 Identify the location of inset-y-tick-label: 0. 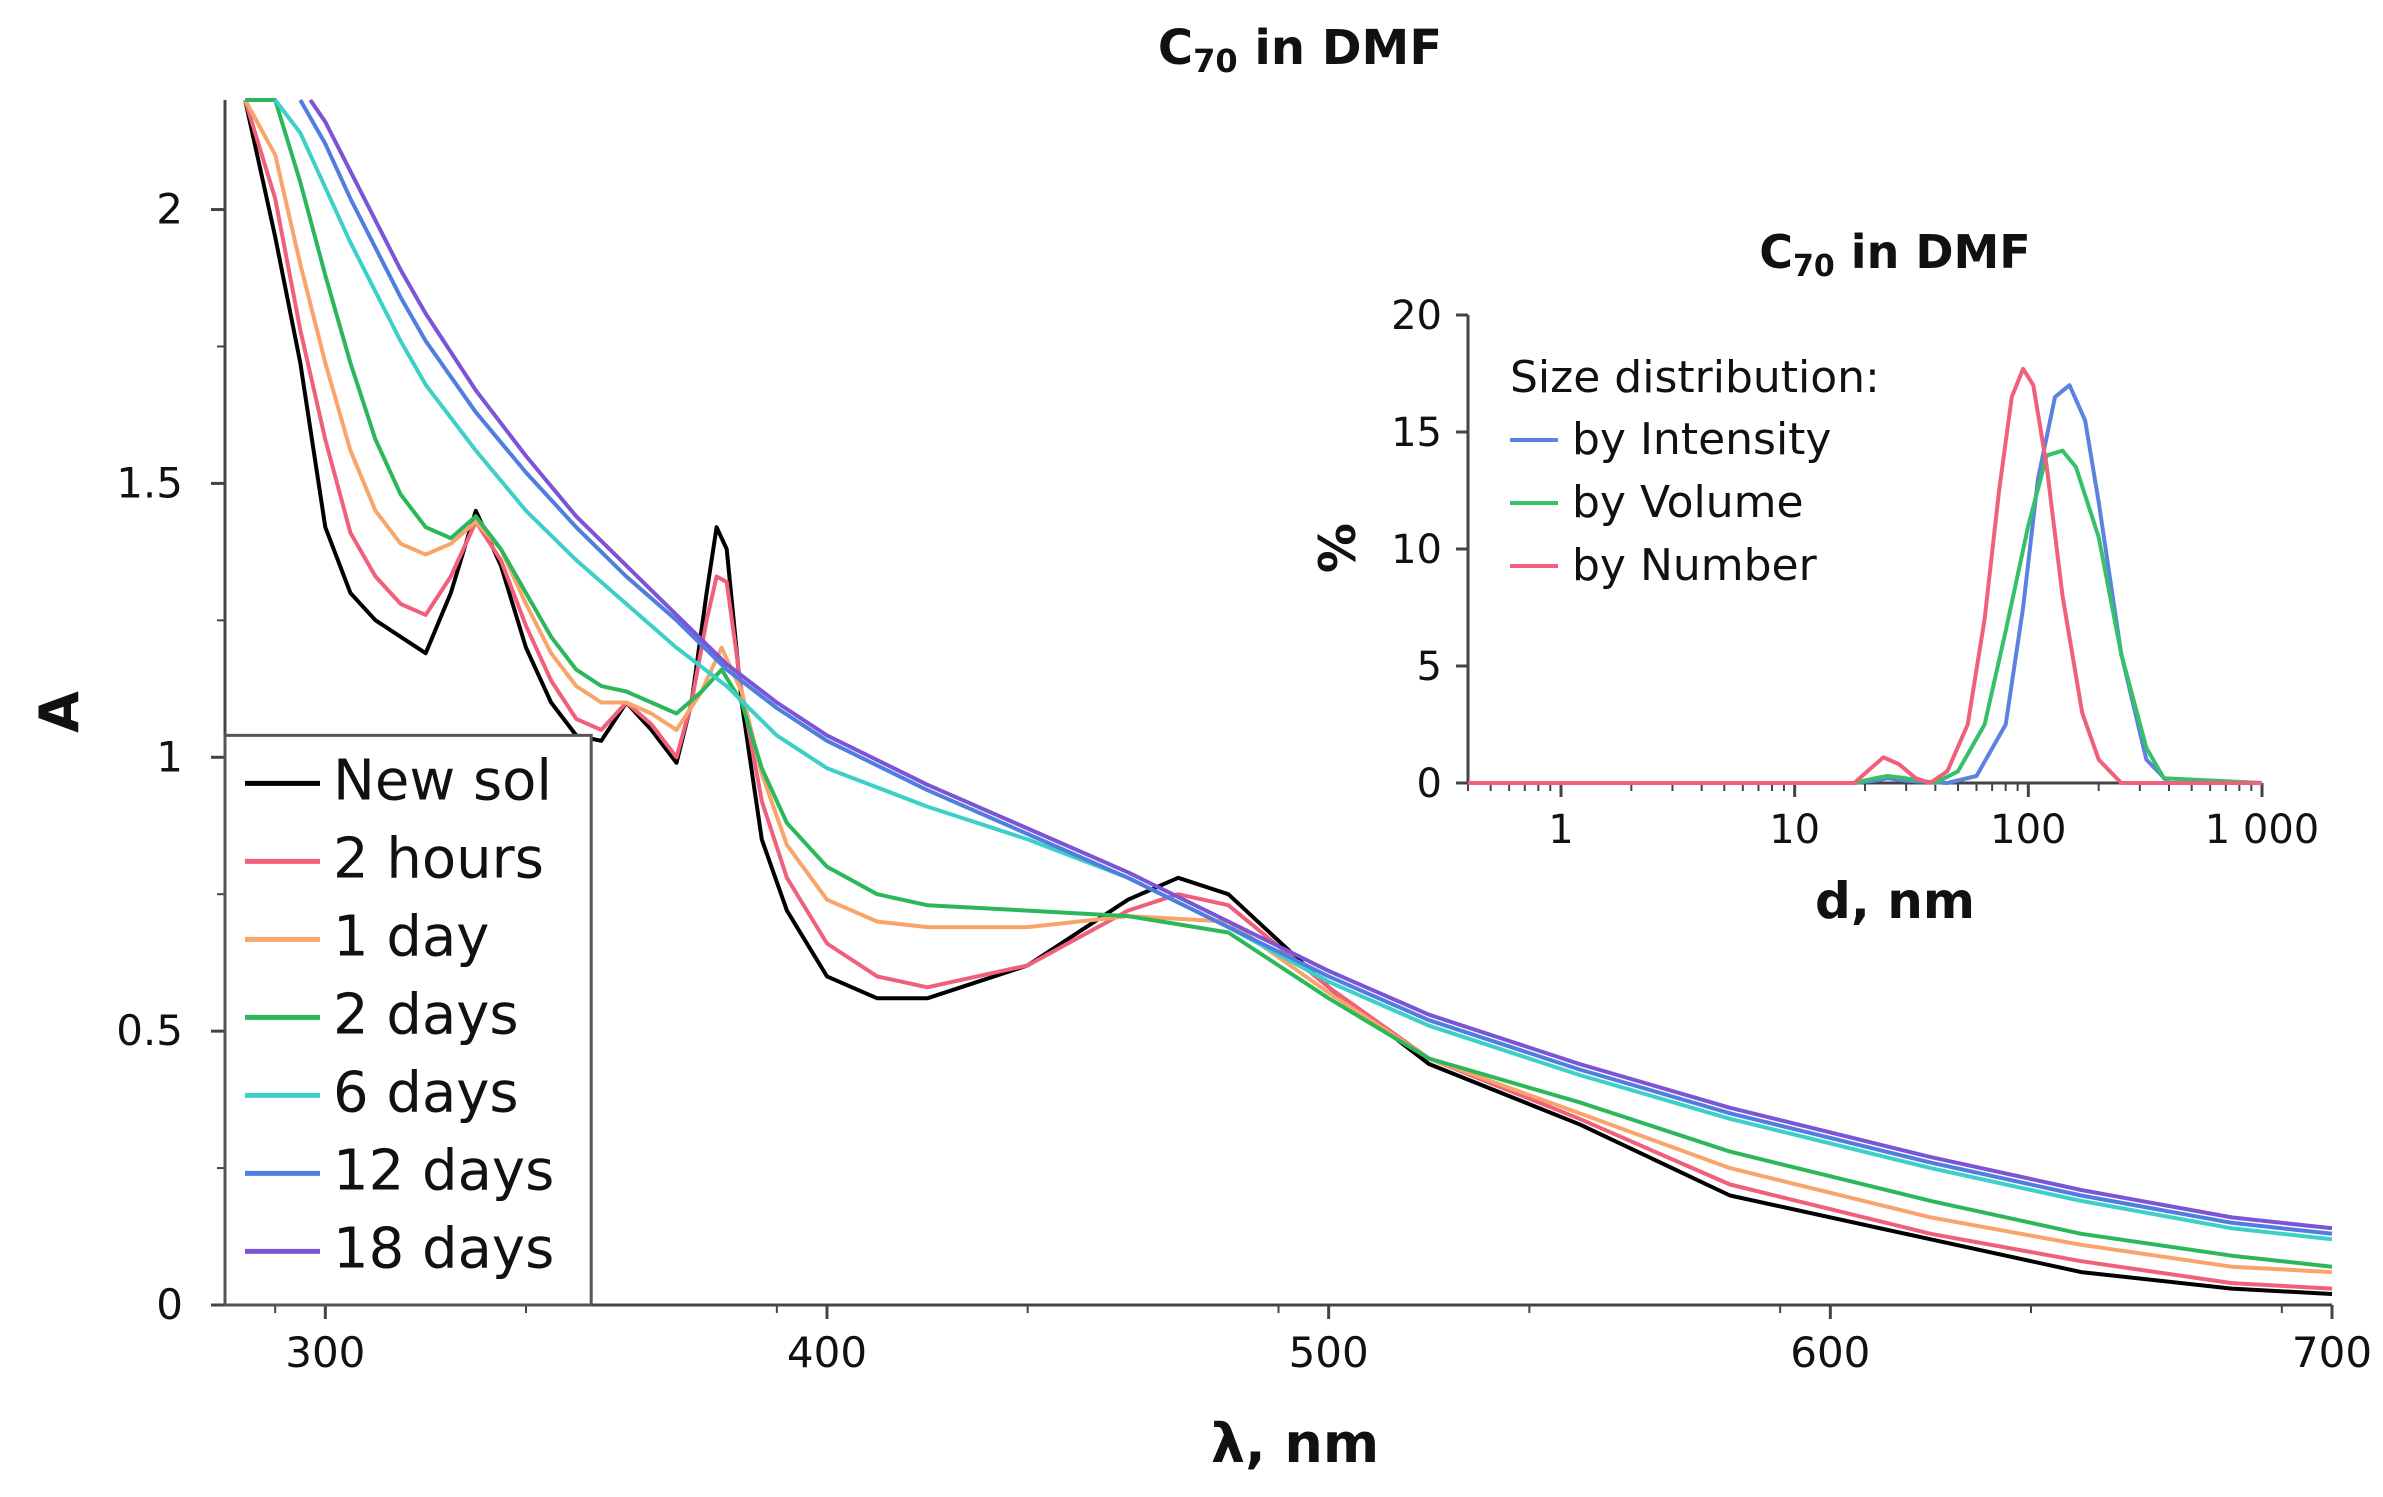
(1429, 784).